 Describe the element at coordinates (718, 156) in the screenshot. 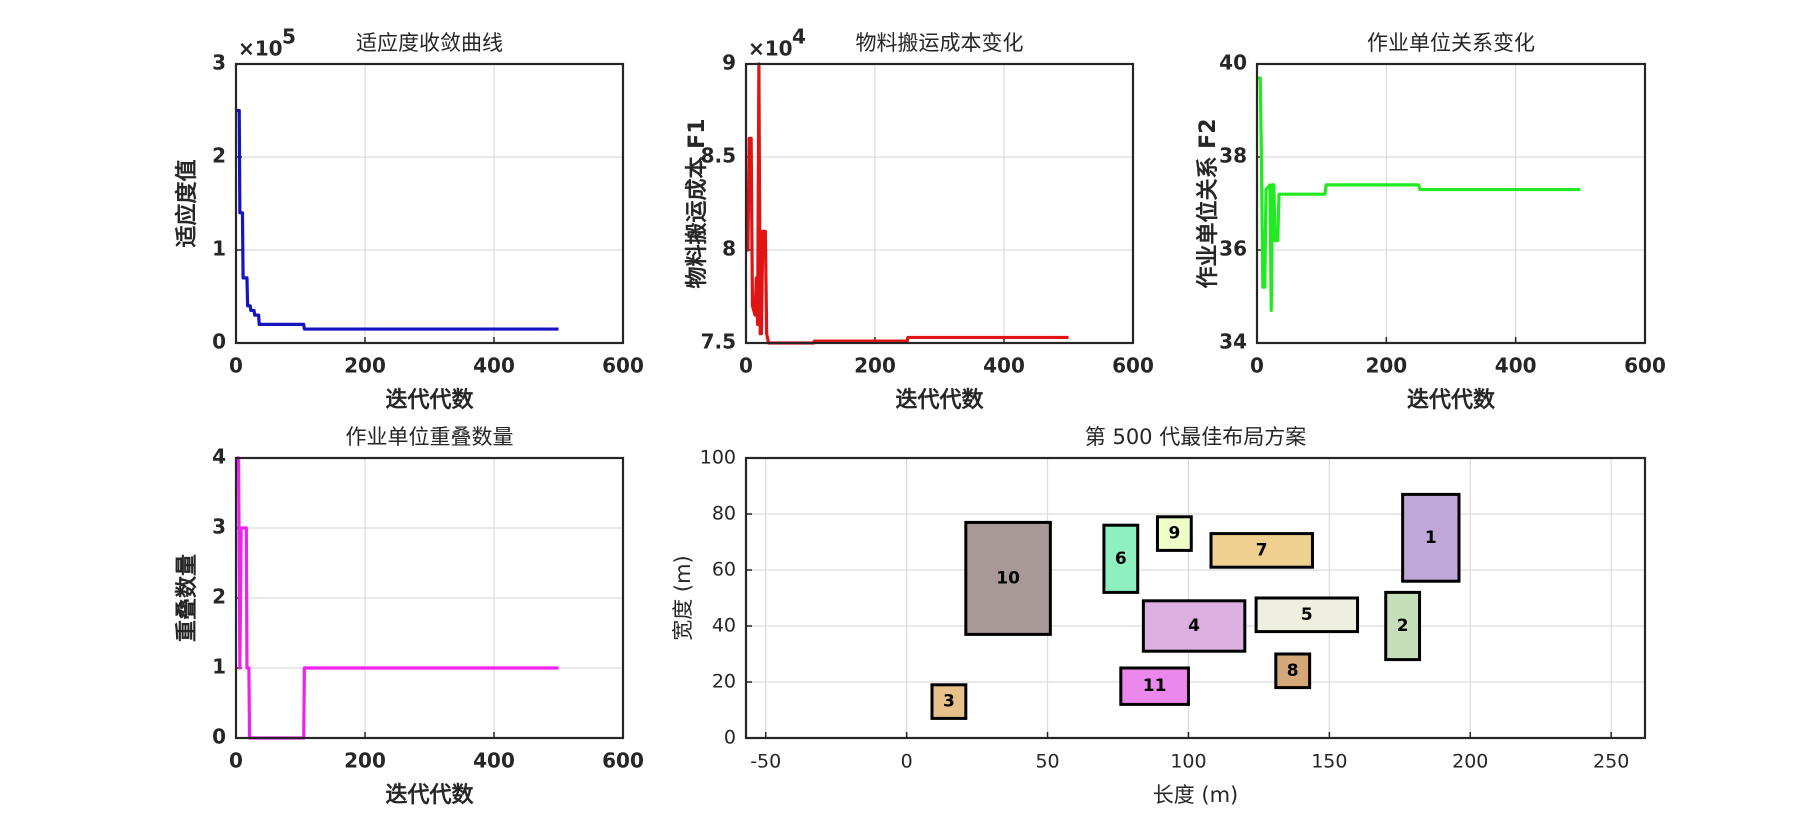

I see `y-tick-label: 8.5` at that location.